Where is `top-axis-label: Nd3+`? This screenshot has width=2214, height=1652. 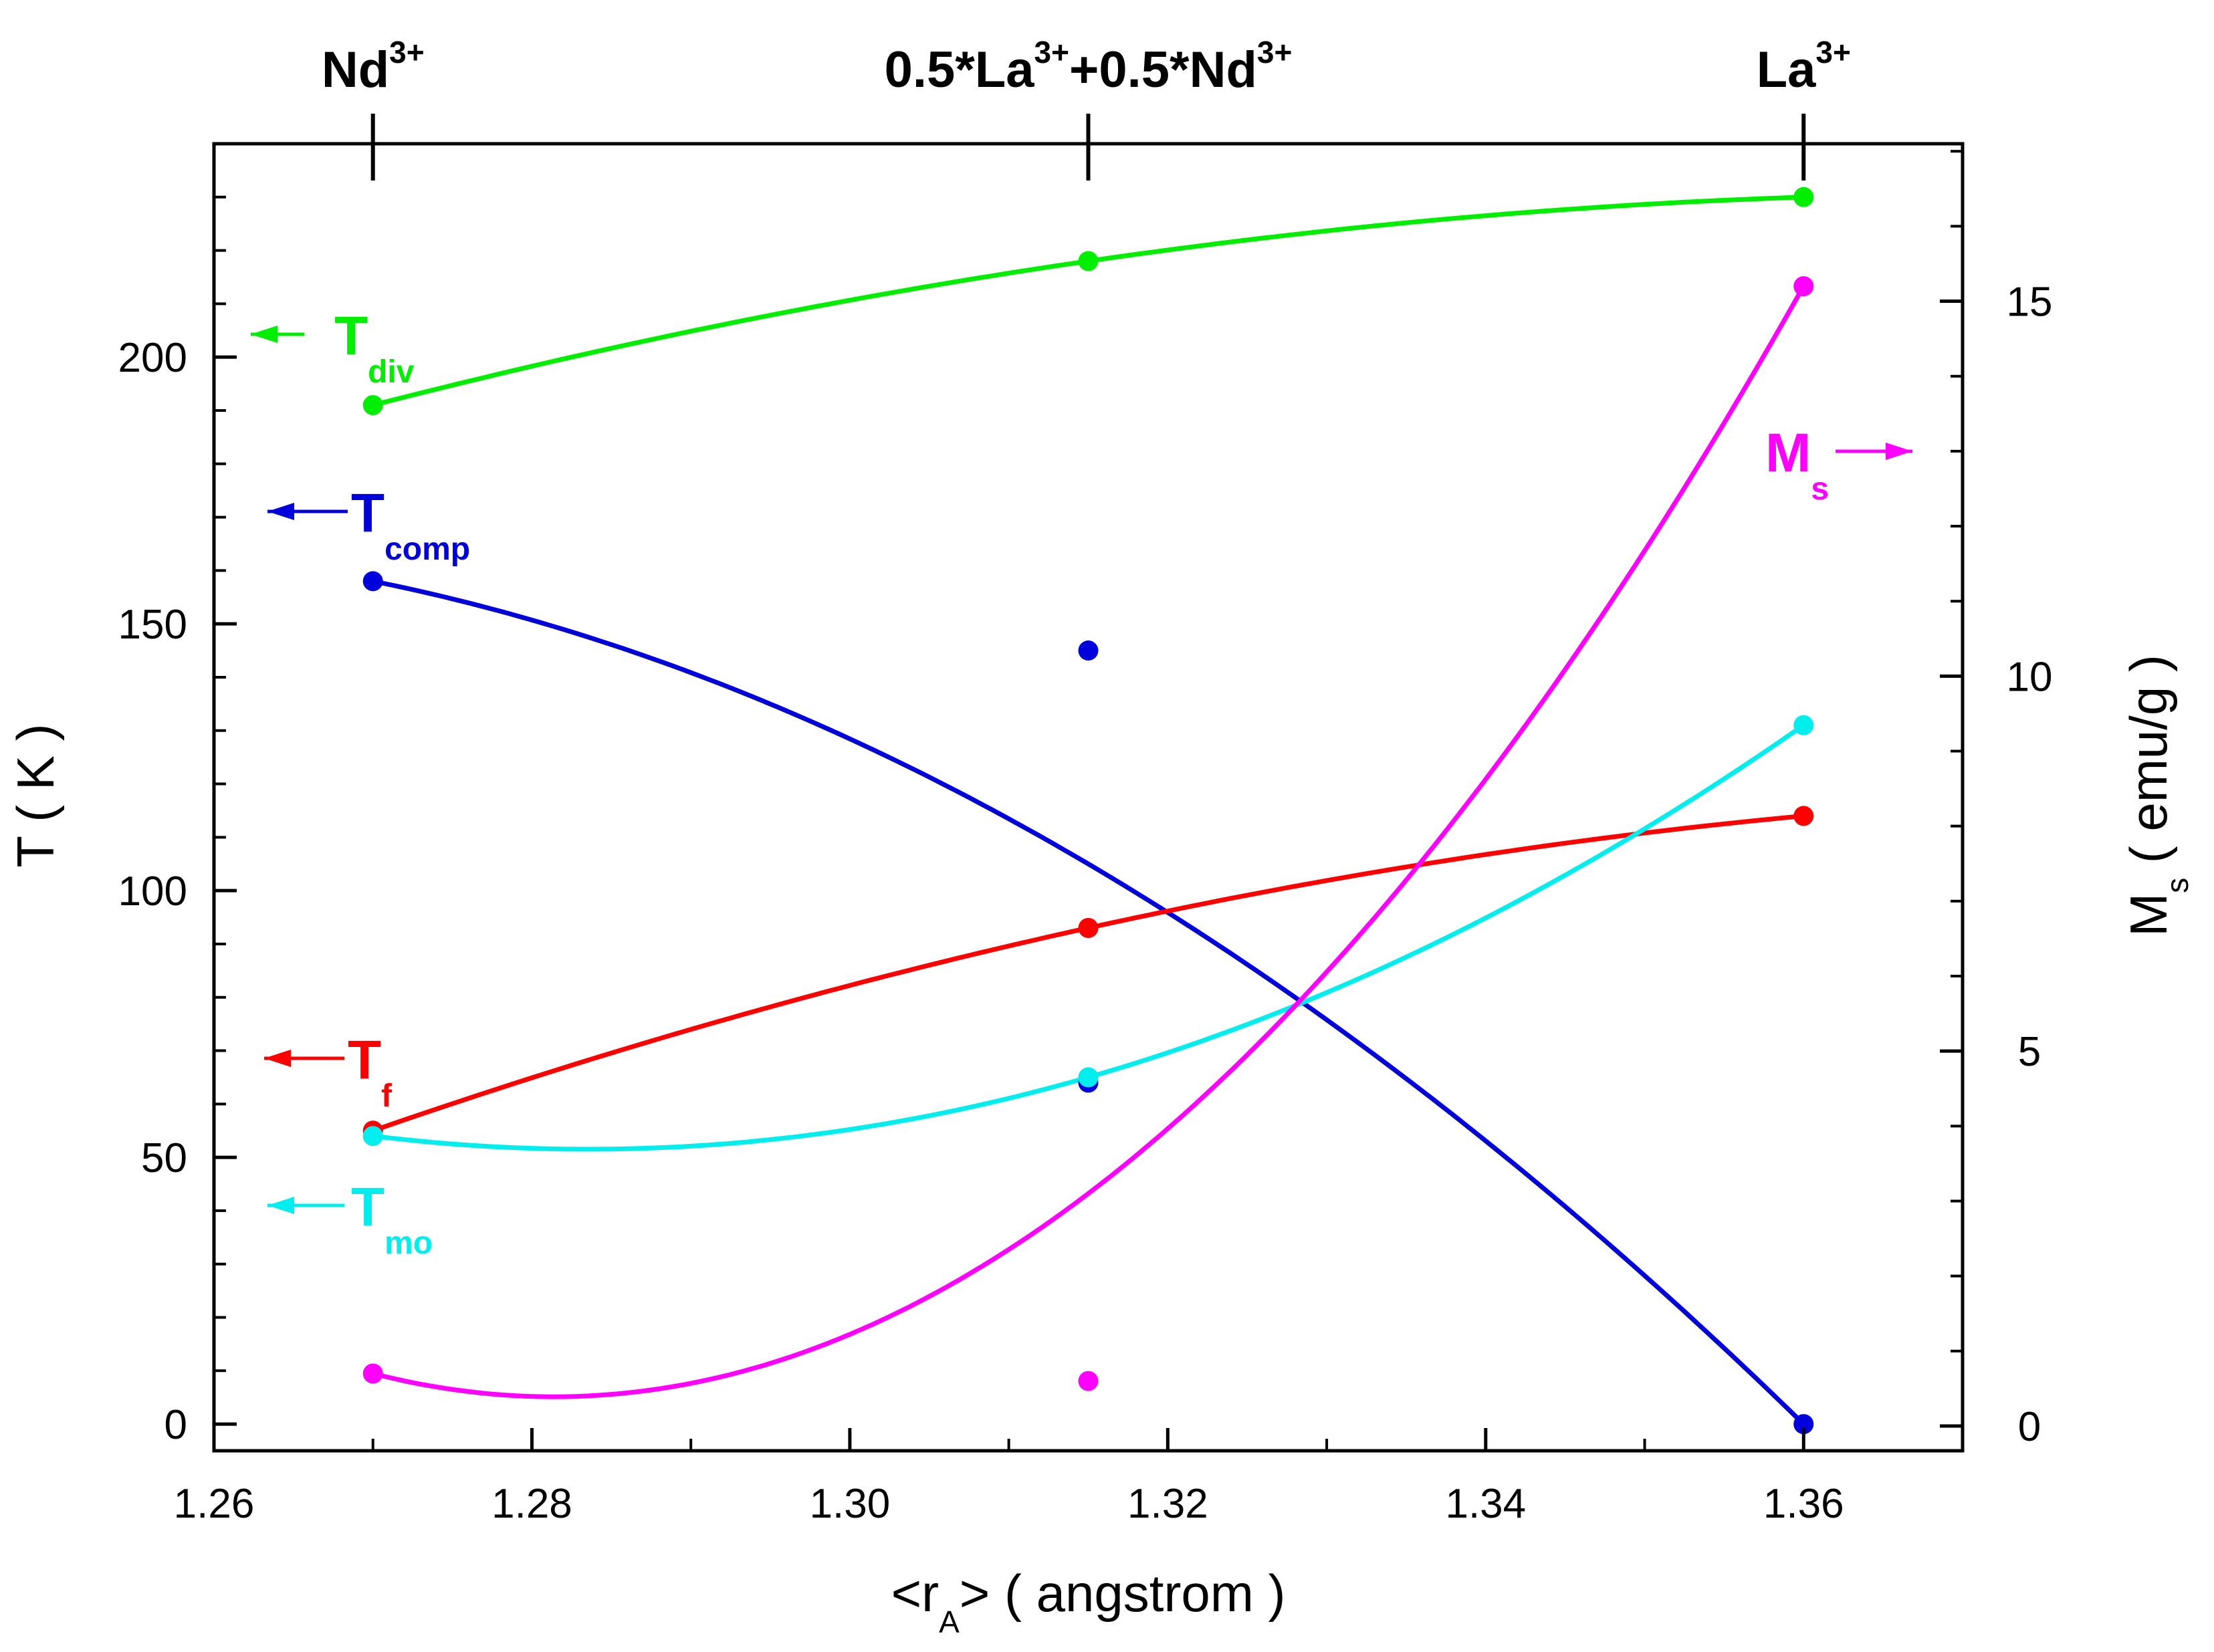 top-axis-label: Nd3+ is located at coordinates (373, 66).